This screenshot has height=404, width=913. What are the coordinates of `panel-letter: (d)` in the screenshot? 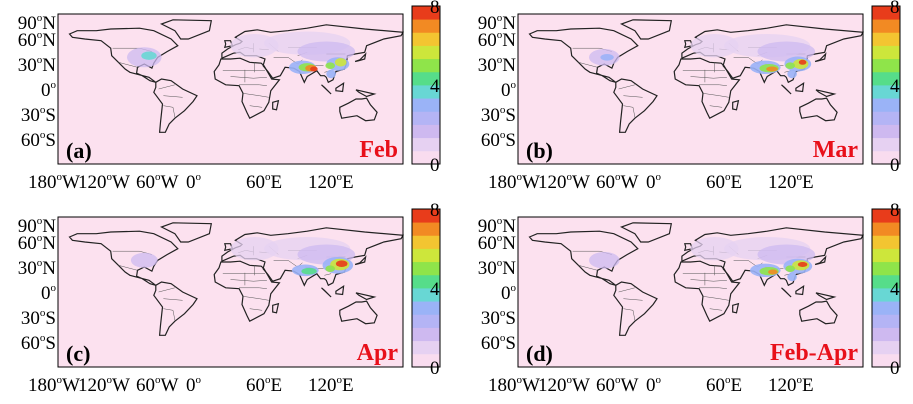 It's located at (539, 353).